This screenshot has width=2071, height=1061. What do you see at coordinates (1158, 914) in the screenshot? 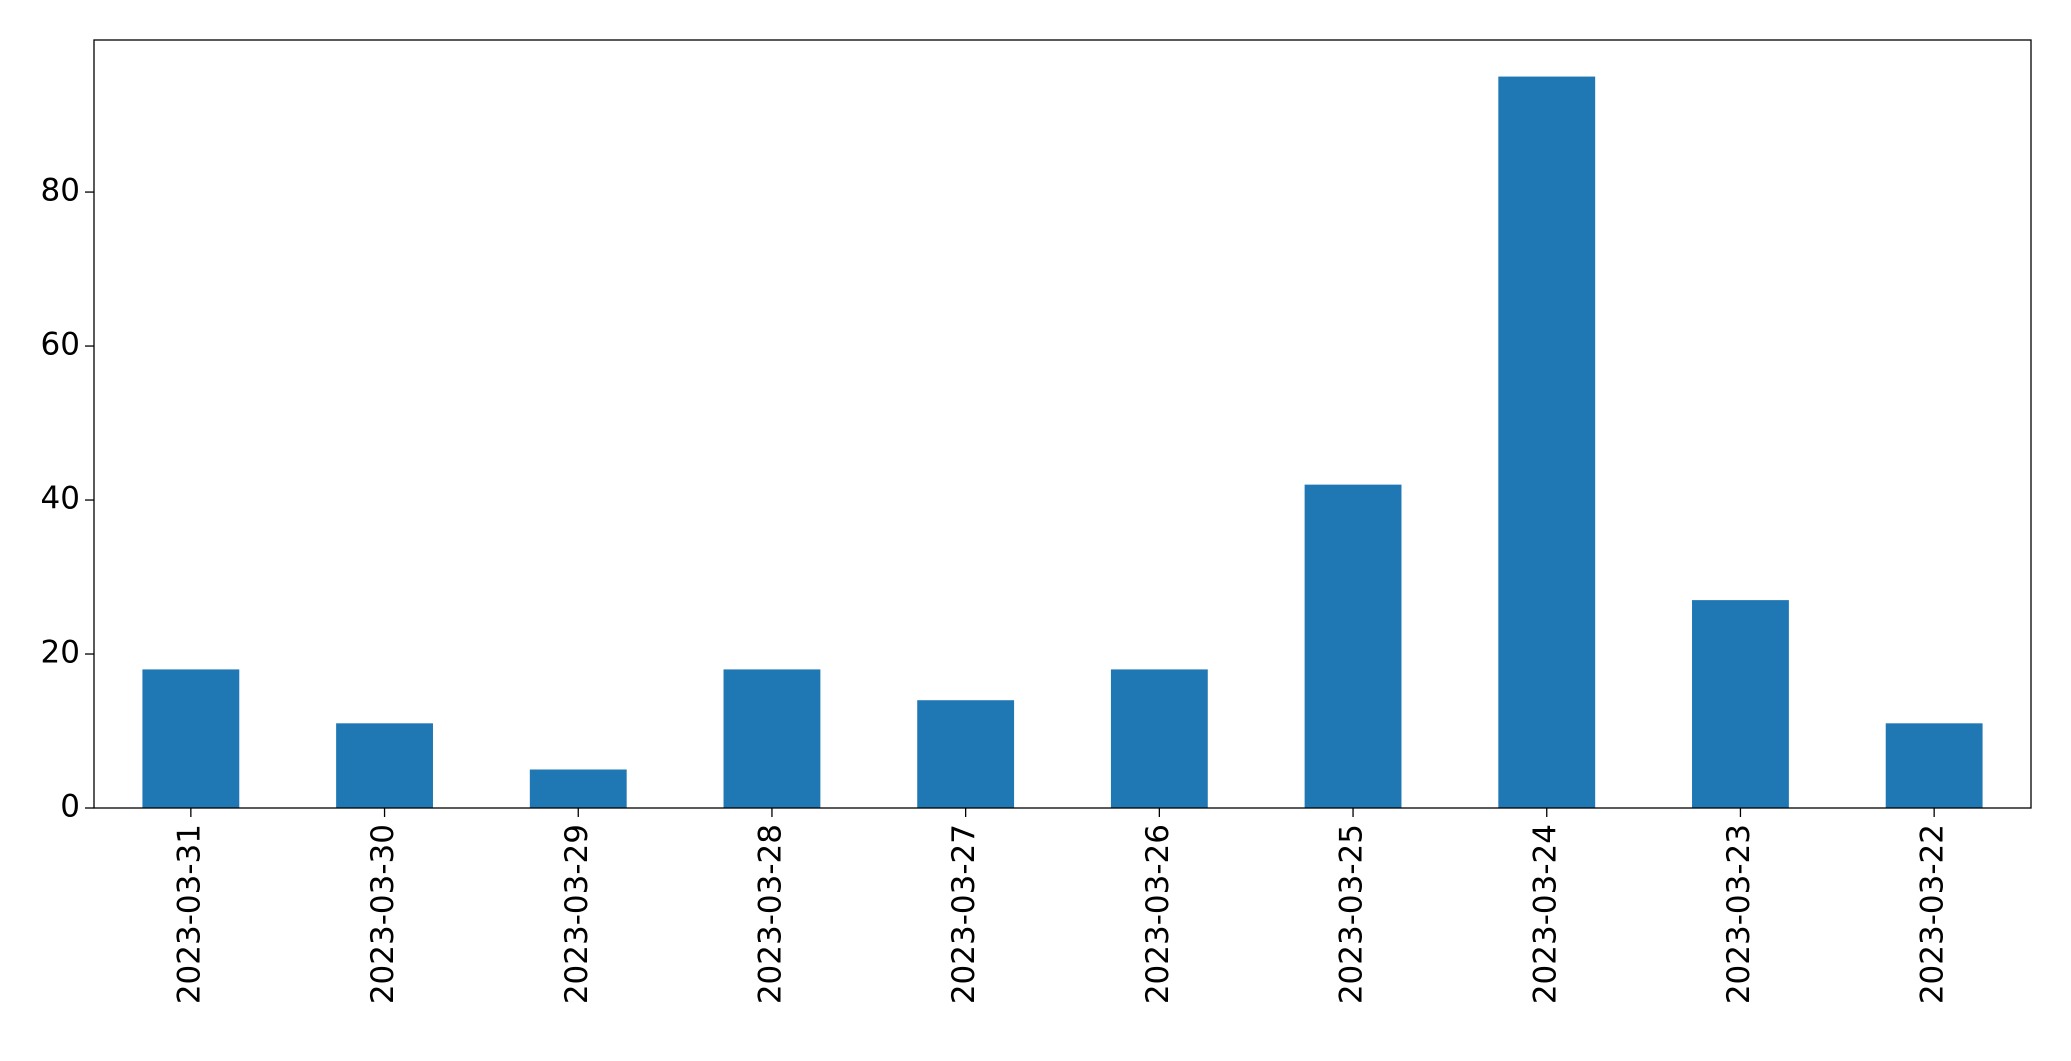
I see `x-tick-label: 2023-03-26` at bounding box center [1158, 914].